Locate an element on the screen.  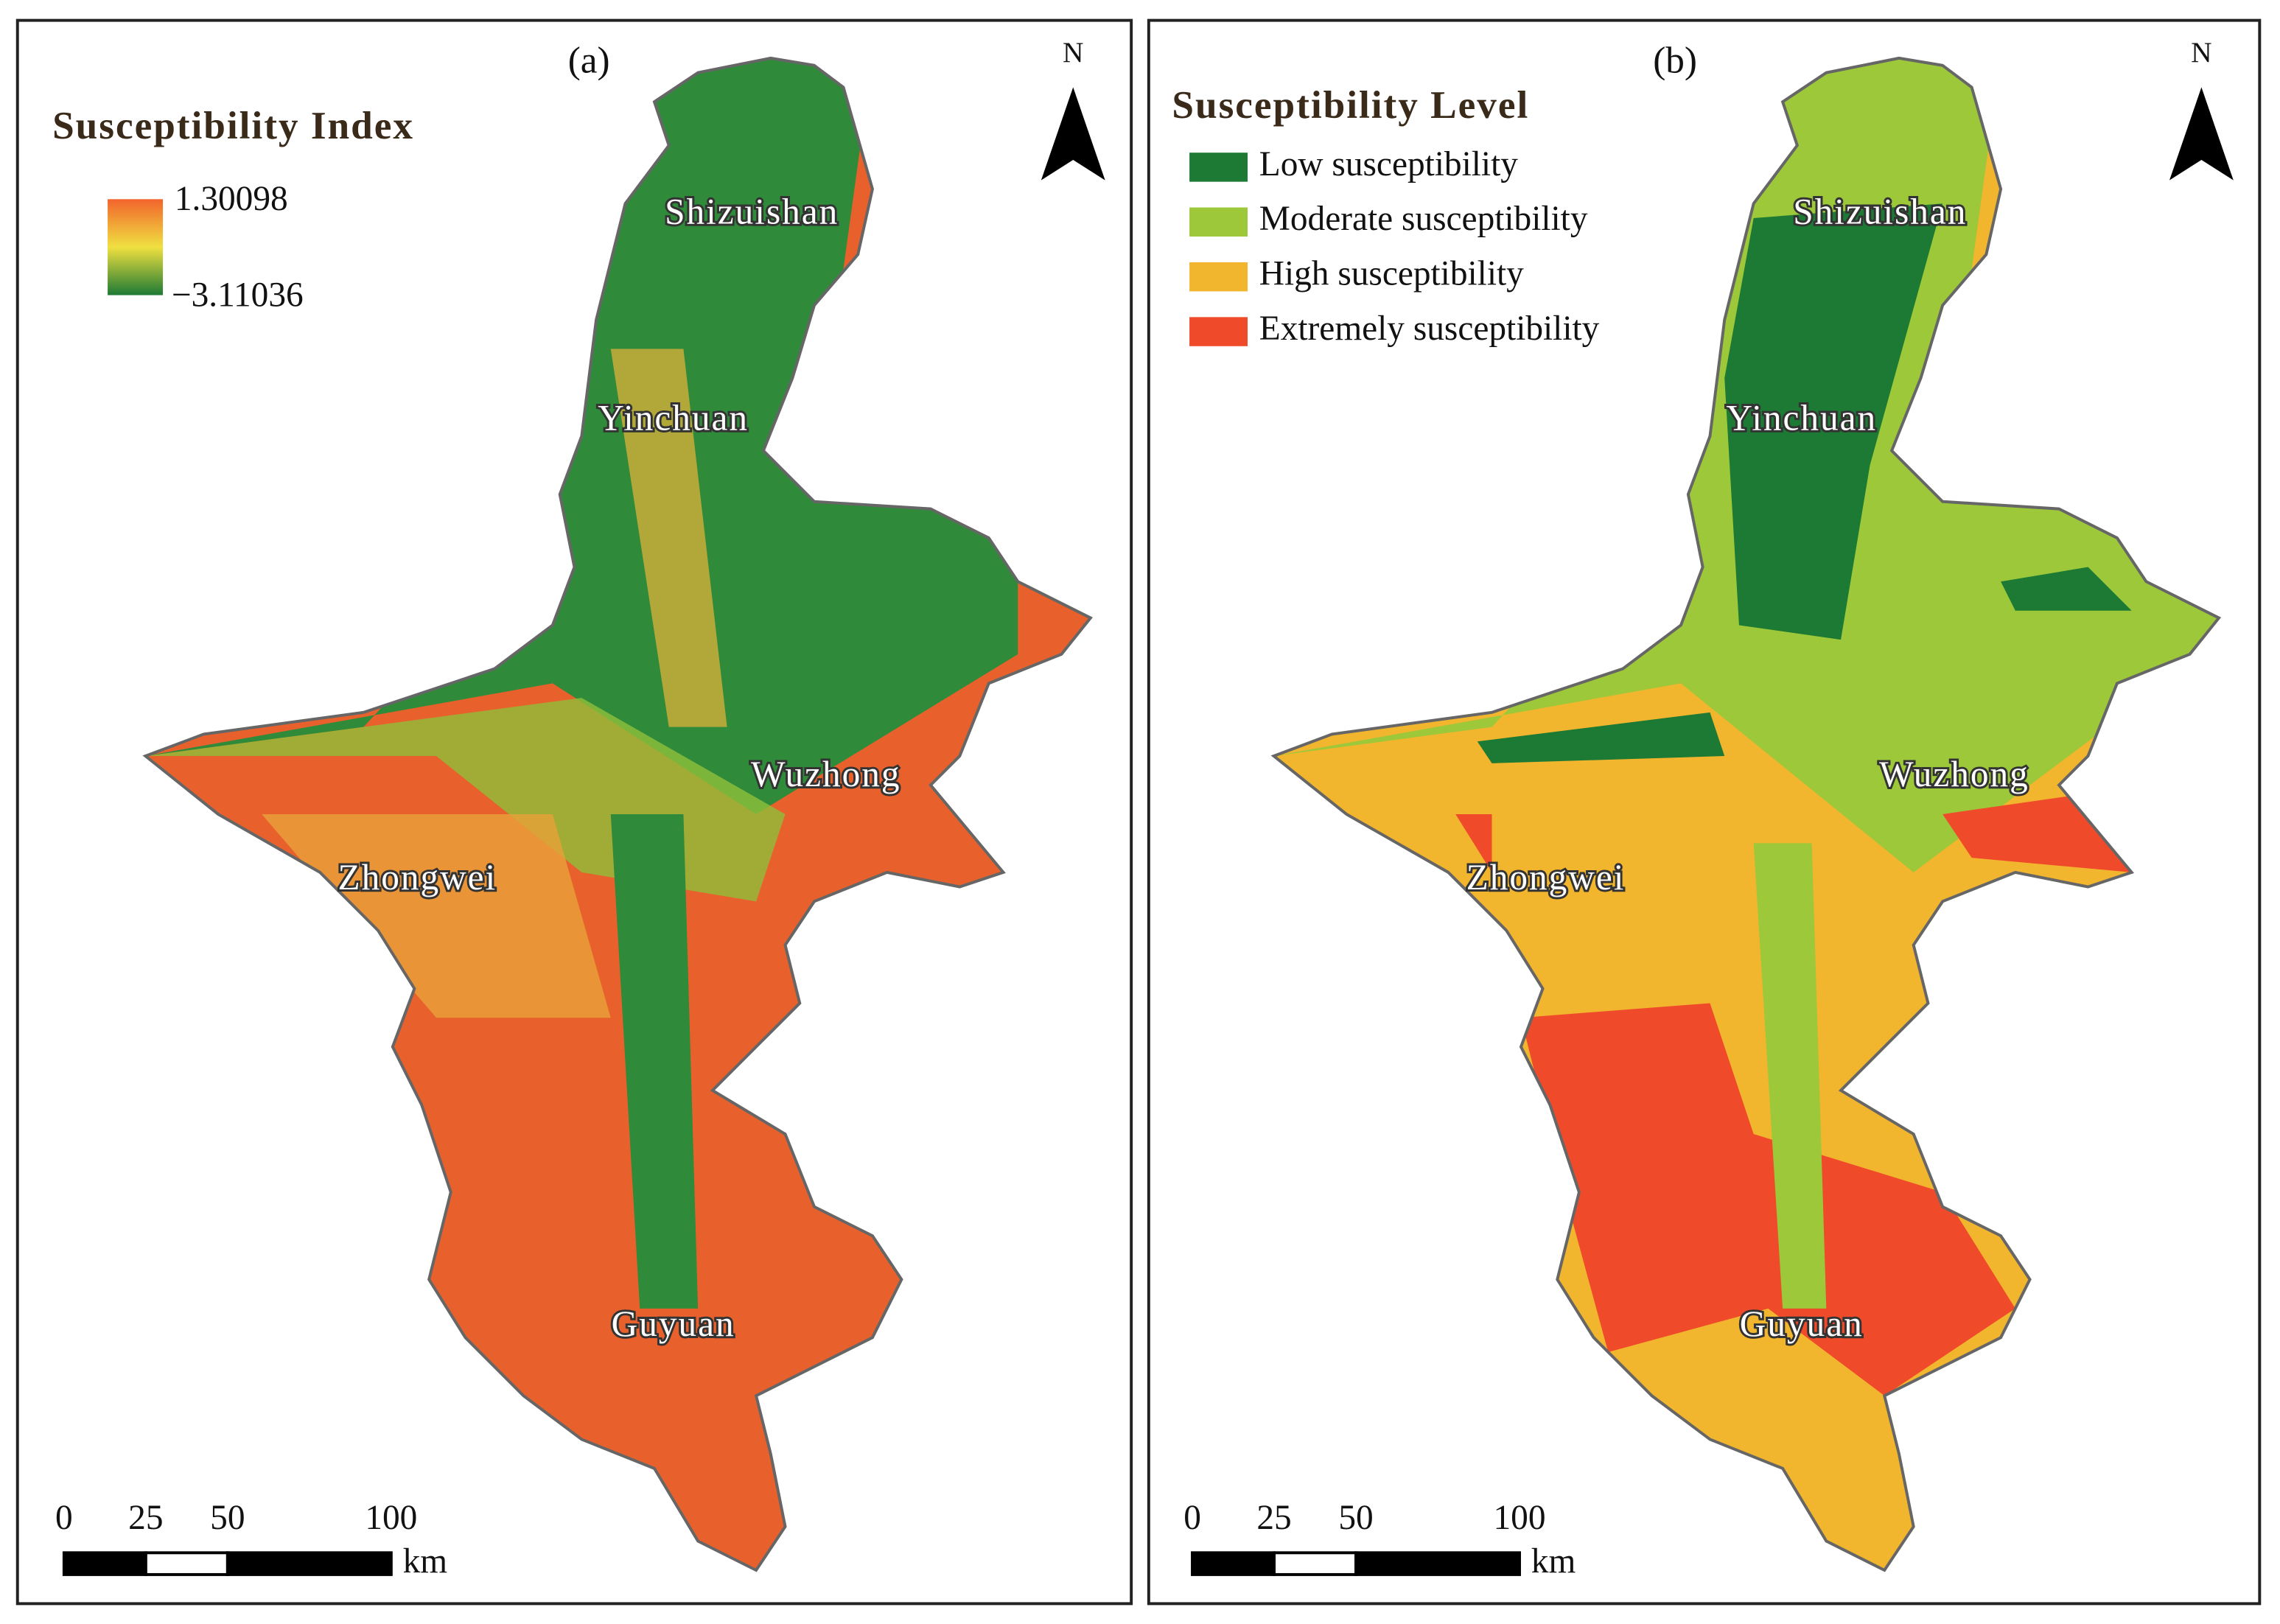
legend-max: 1.30098 is located at coordinates (232, 199).